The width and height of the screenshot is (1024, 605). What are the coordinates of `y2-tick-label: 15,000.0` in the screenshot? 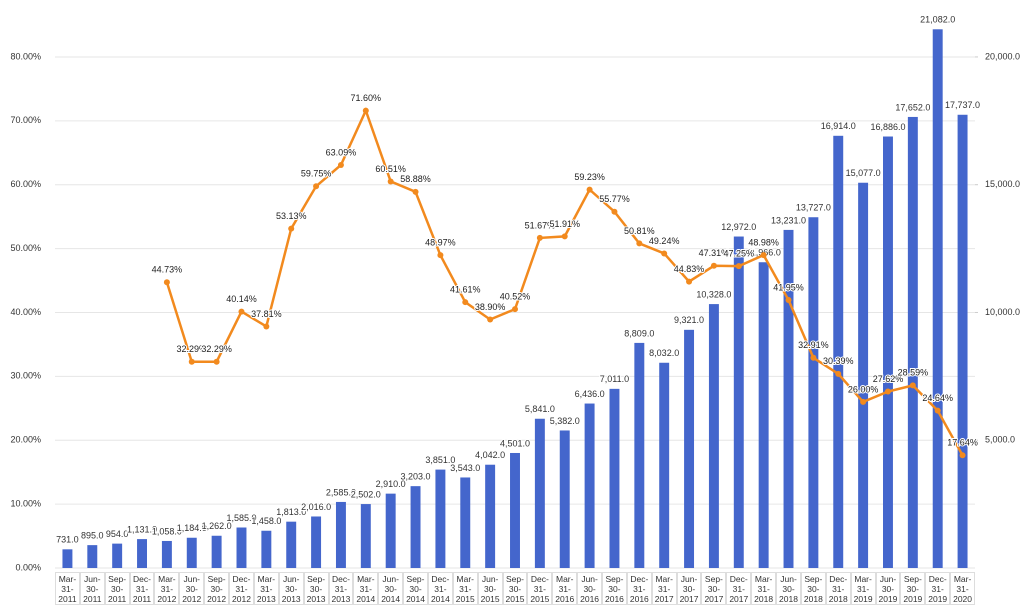 It's located at (1002, 184).